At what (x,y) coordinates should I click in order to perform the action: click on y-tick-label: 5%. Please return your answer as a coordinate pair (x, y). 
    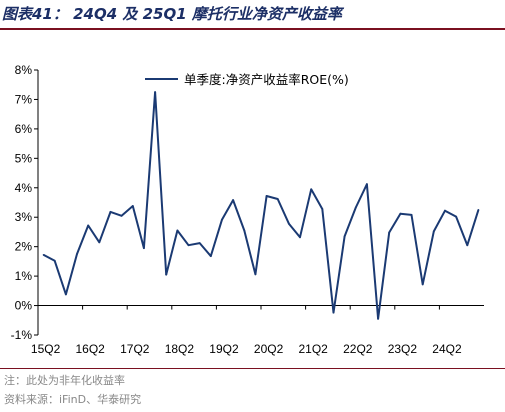
    Looking at the image, I should click on (24, 158).